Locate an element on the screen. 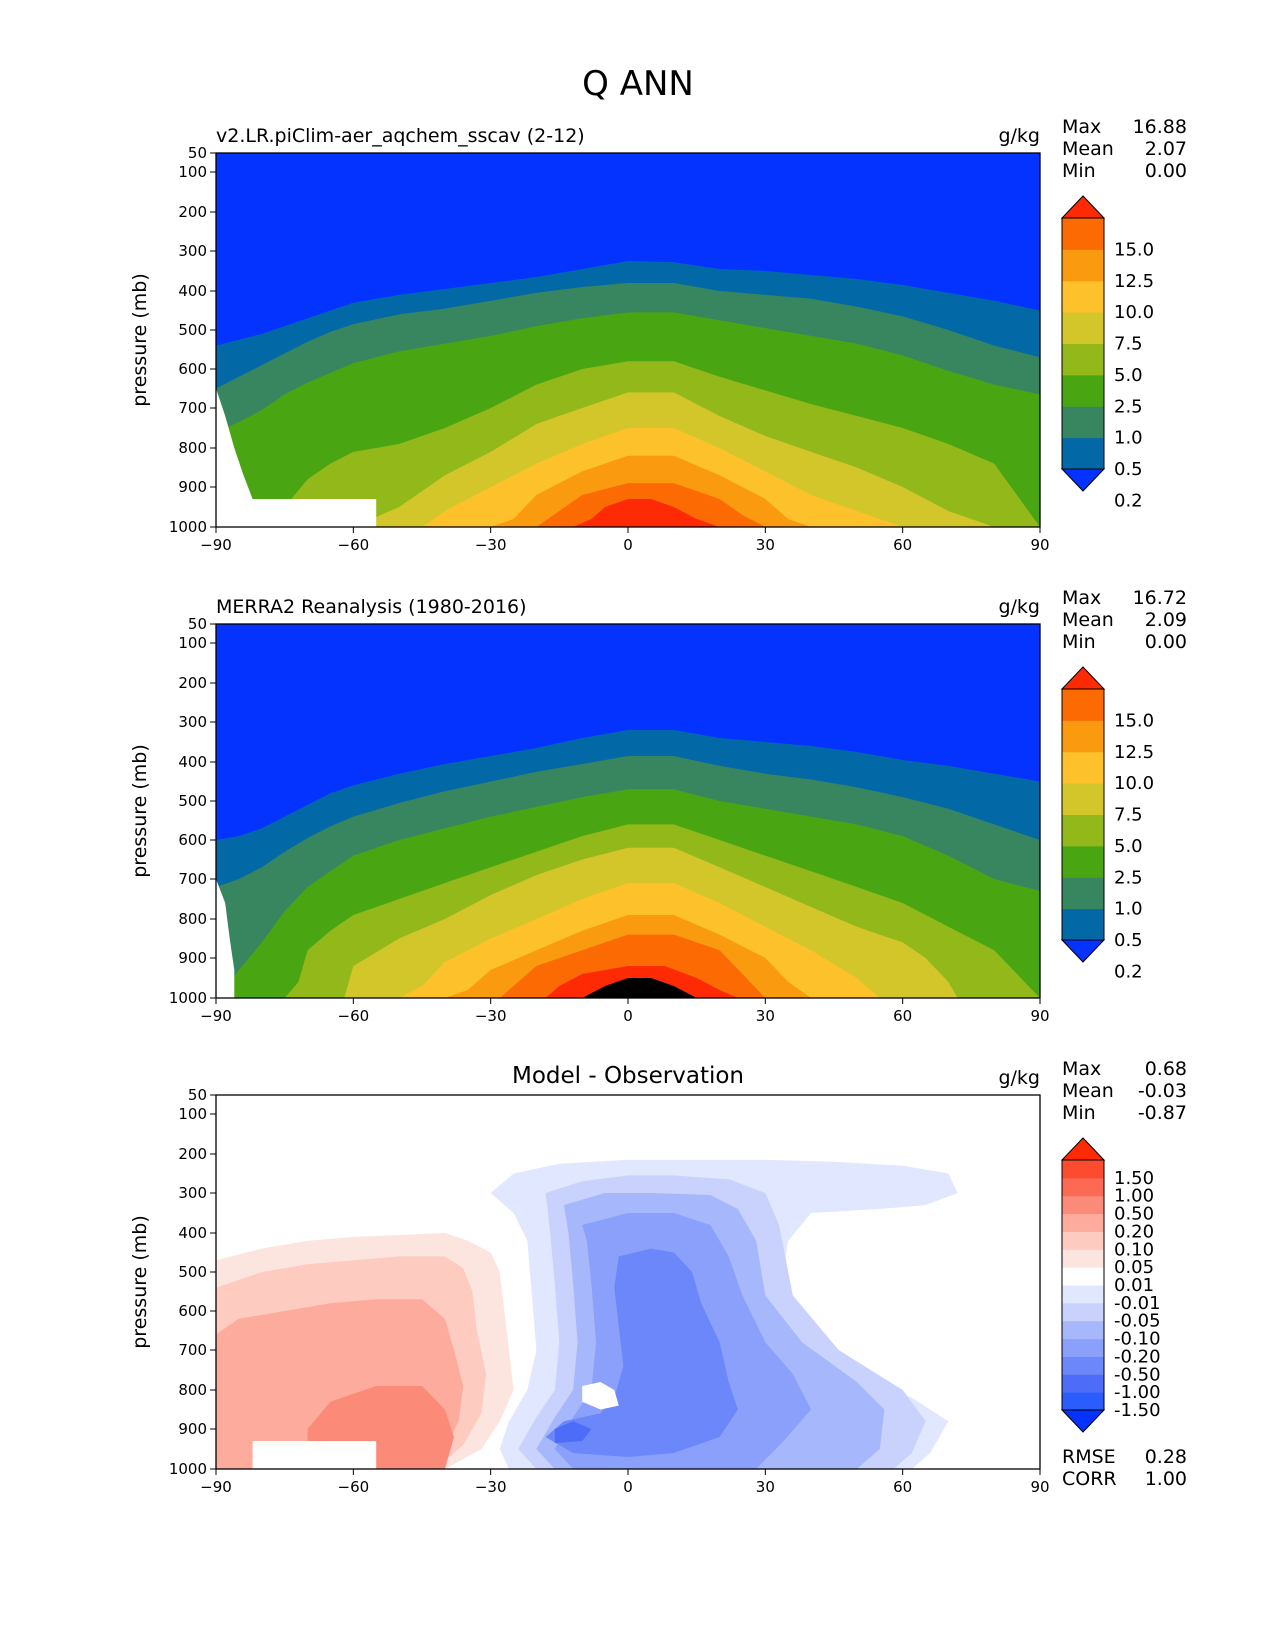 The width and height of the screenshot is (1275, 1650). stat-label: Min is located at coordinates (1079, 642).